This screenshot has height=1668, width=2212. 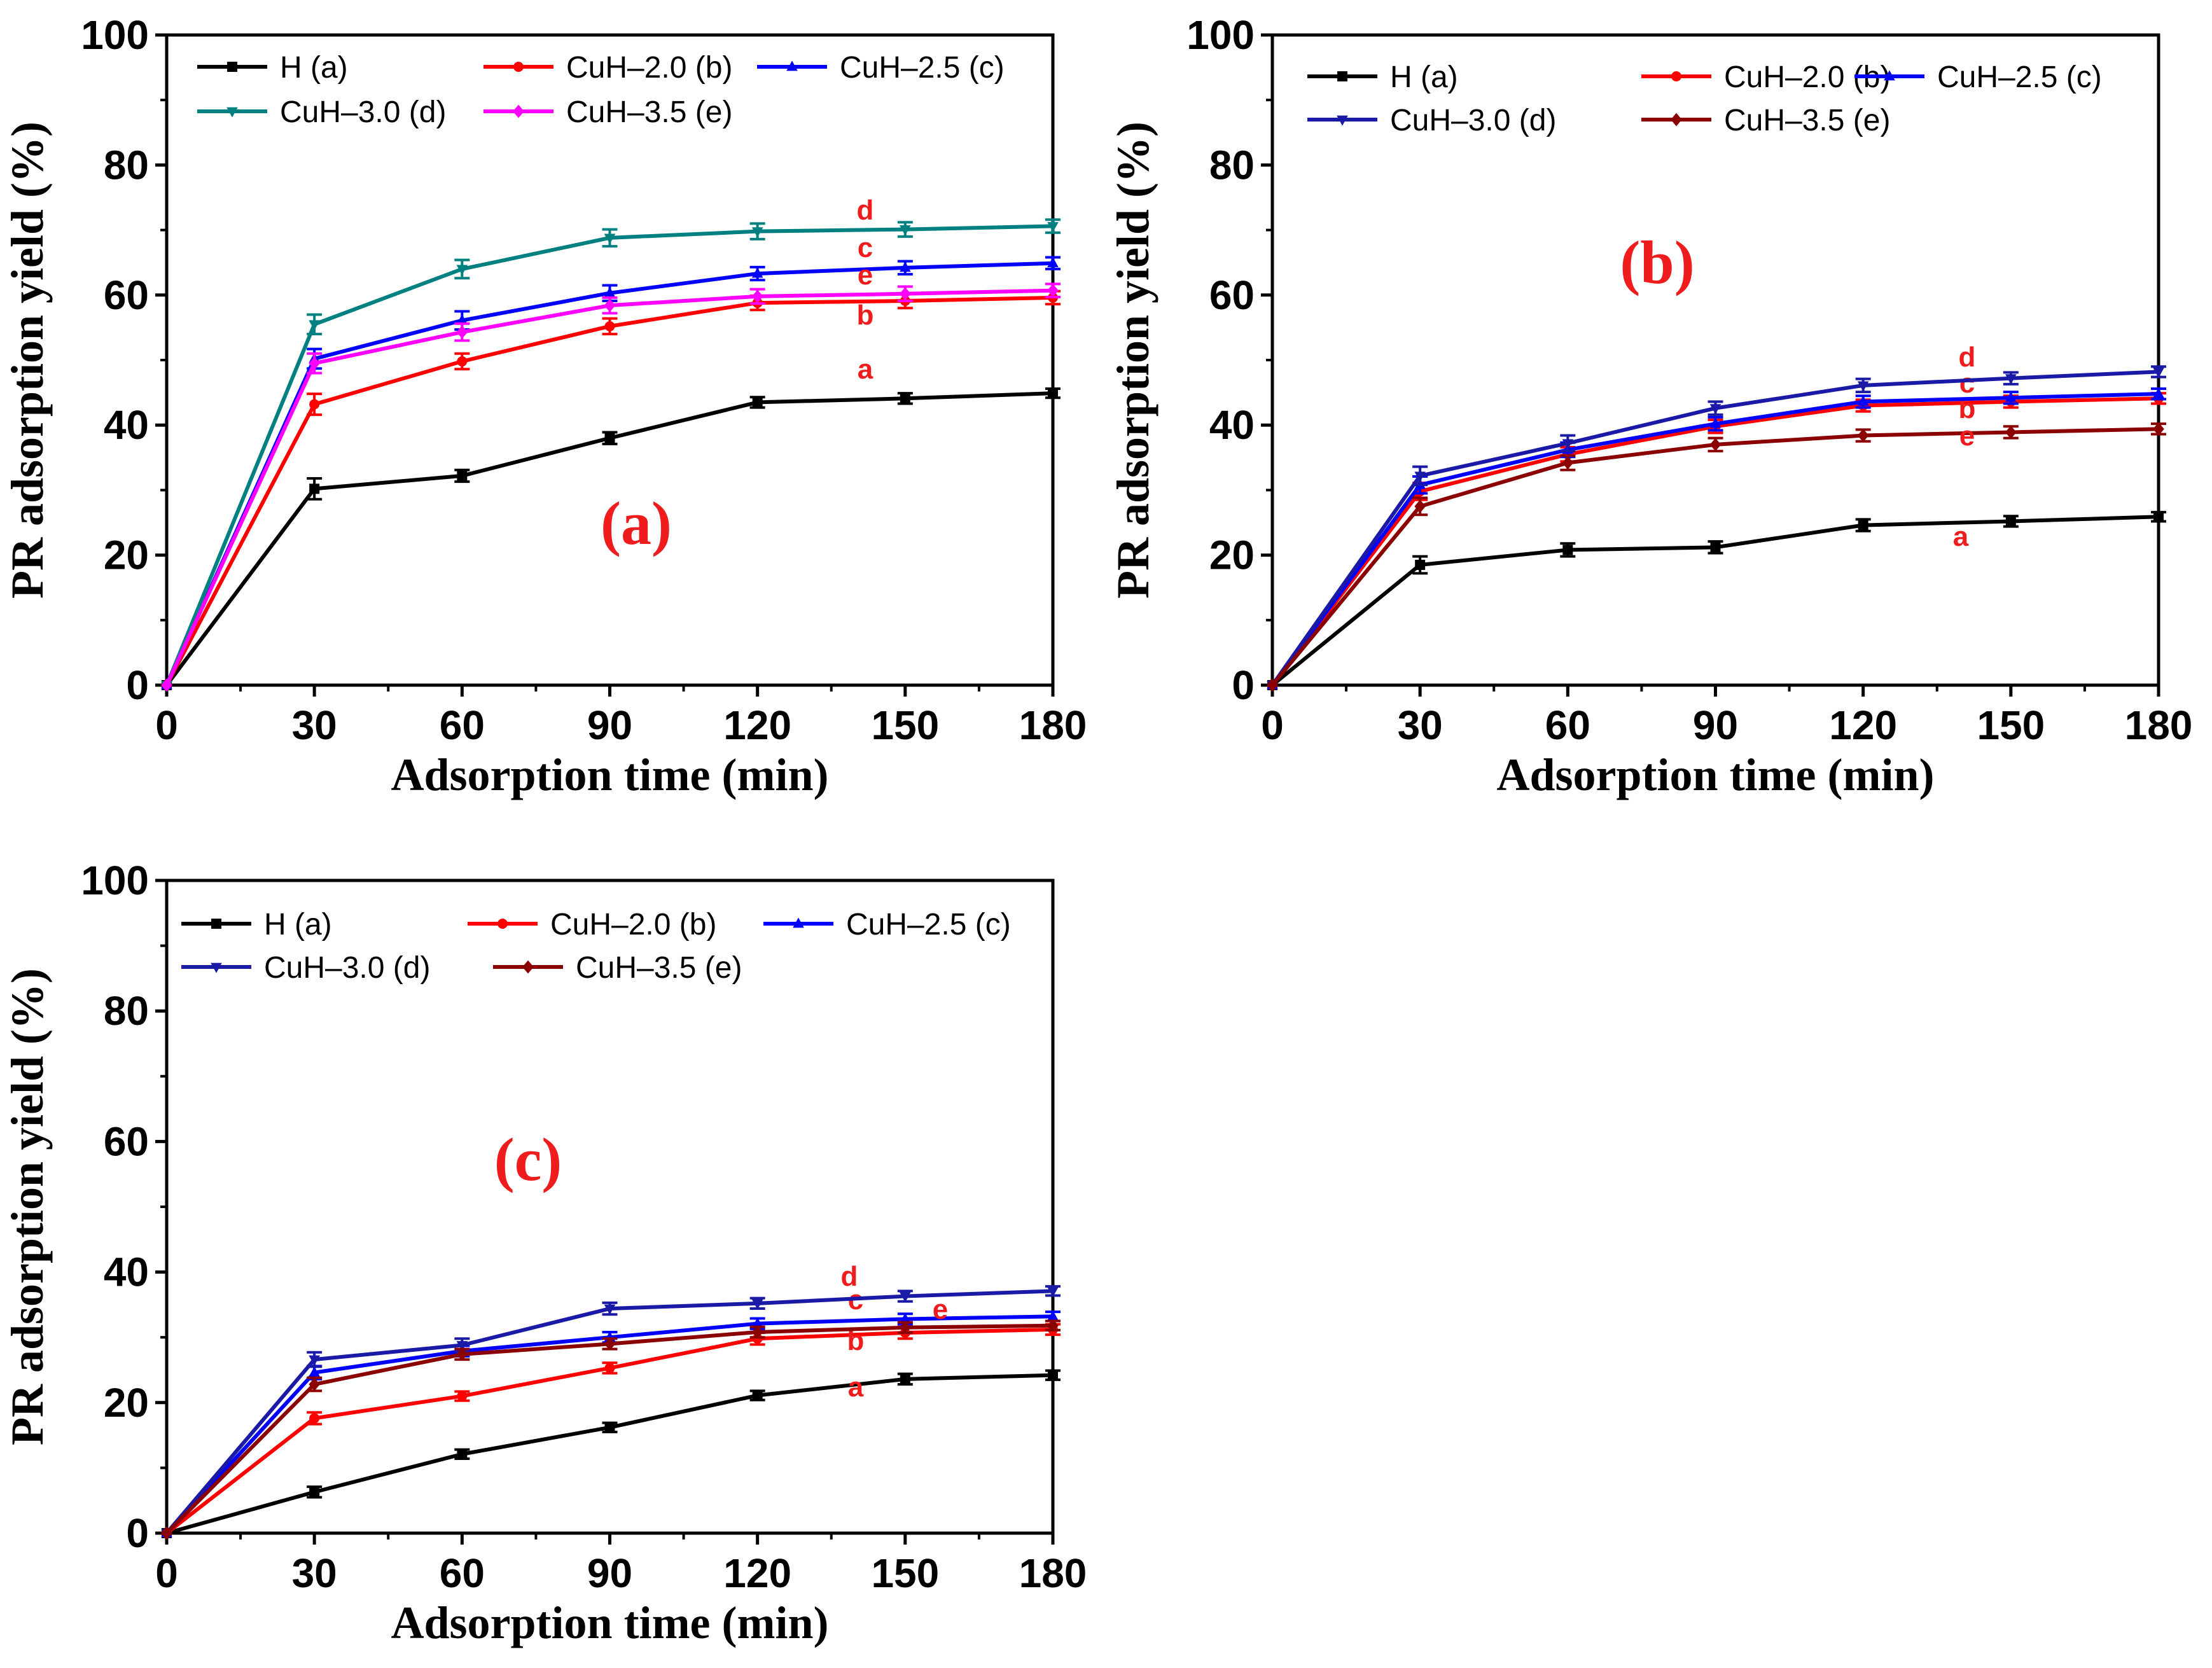 I want to click on x-tick-label: 0, so click(x=166, y=1573).